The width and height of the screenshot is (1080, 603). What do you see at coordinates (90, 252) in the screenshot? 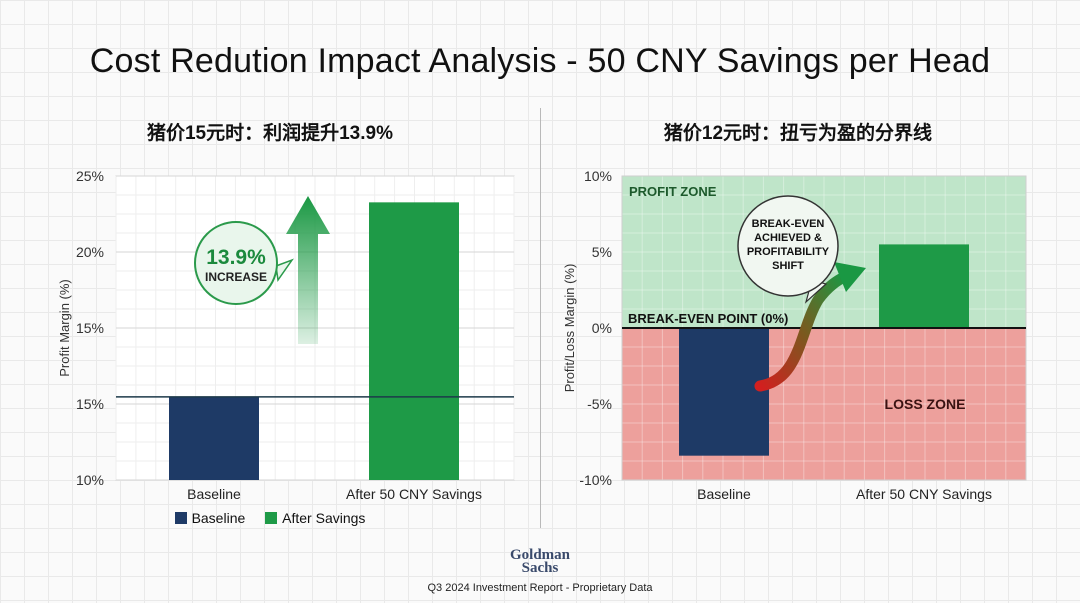
I see `left-ytick-label: 20%` at bounding box center [90, 252].